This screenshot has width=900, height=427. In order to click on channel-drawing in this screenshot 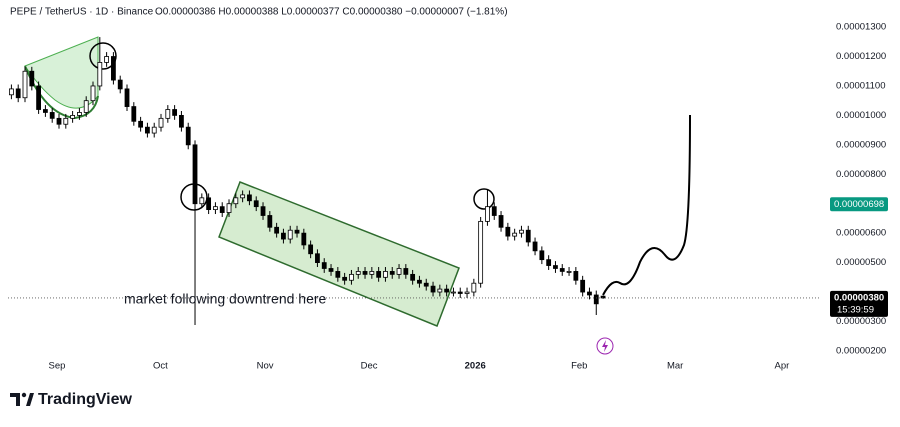, I will do `click(339, 254)`.